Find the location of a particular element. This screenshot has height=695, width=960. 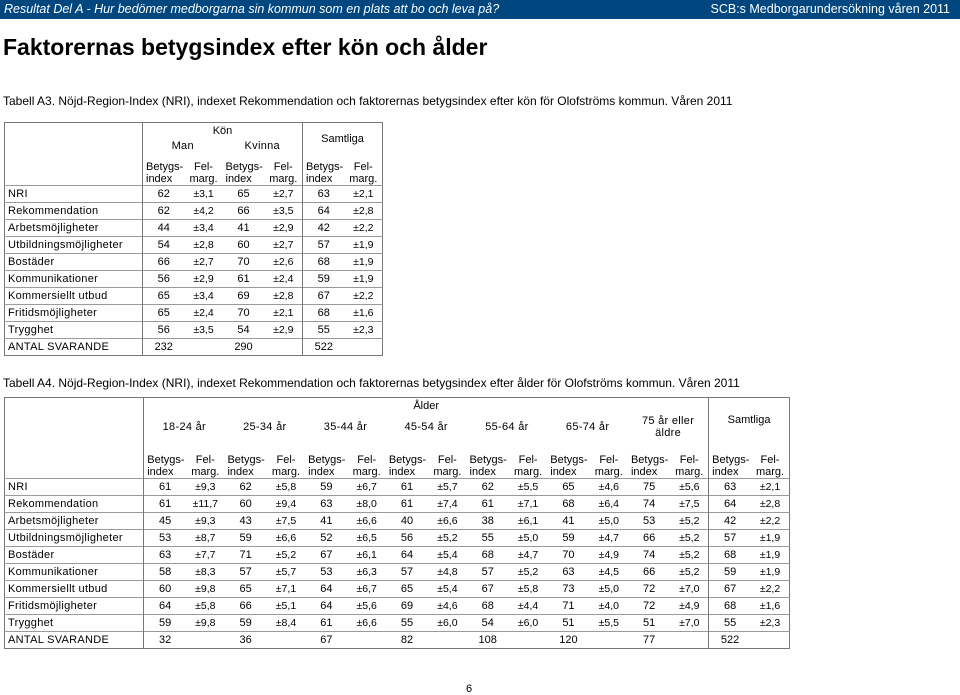

margin-value: ±2,2 is located at coordinates (363, 296).